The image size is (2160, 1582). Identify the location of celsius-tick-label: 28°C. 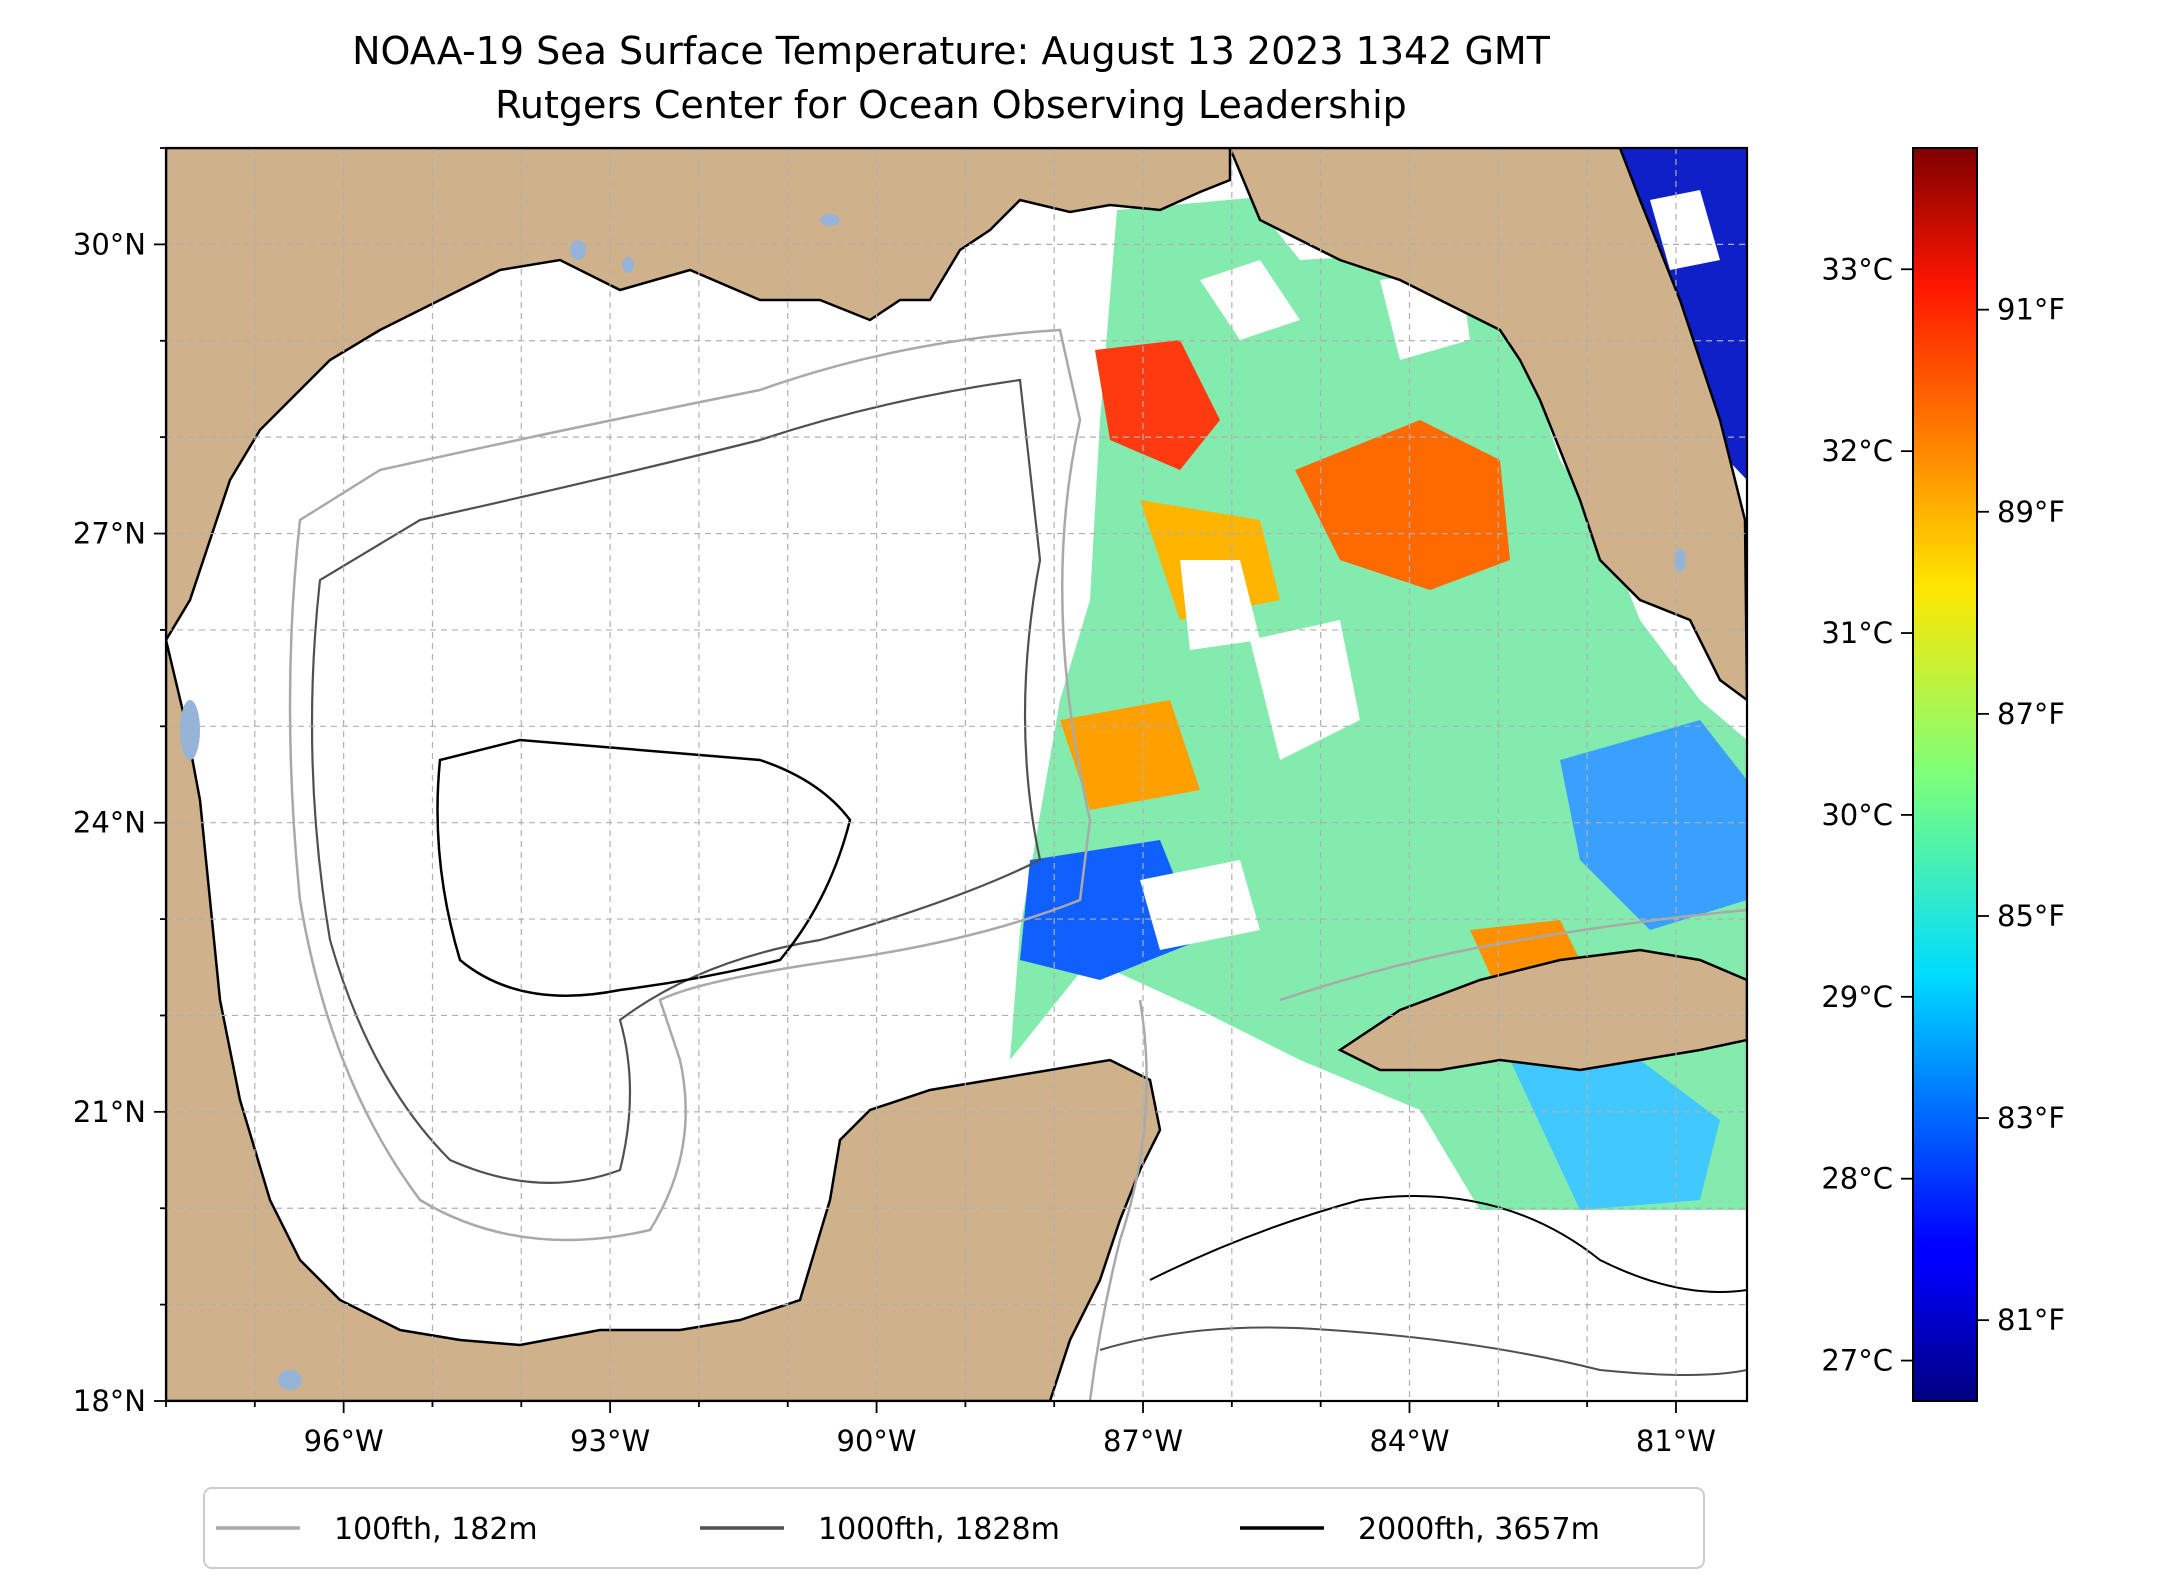
(1857, 1179).